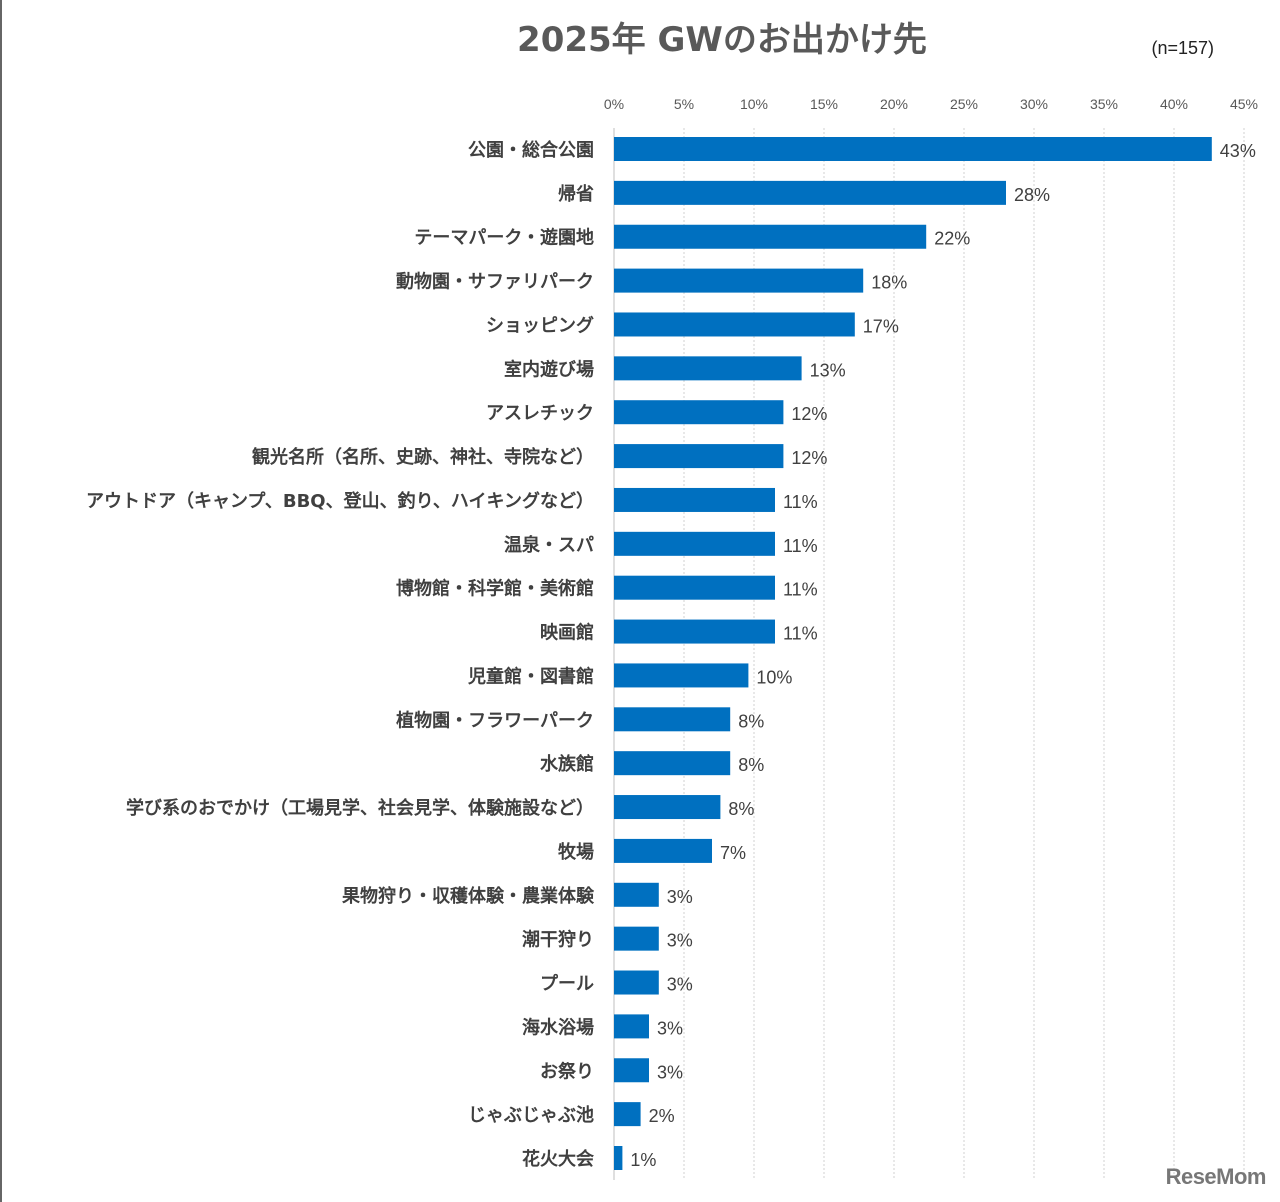 This screenshot has height=1202, width=1280. Describe the element at coordinates (504, 238) in the screenshot. I see `category-label: テーマパーク・遊園地` at that location.